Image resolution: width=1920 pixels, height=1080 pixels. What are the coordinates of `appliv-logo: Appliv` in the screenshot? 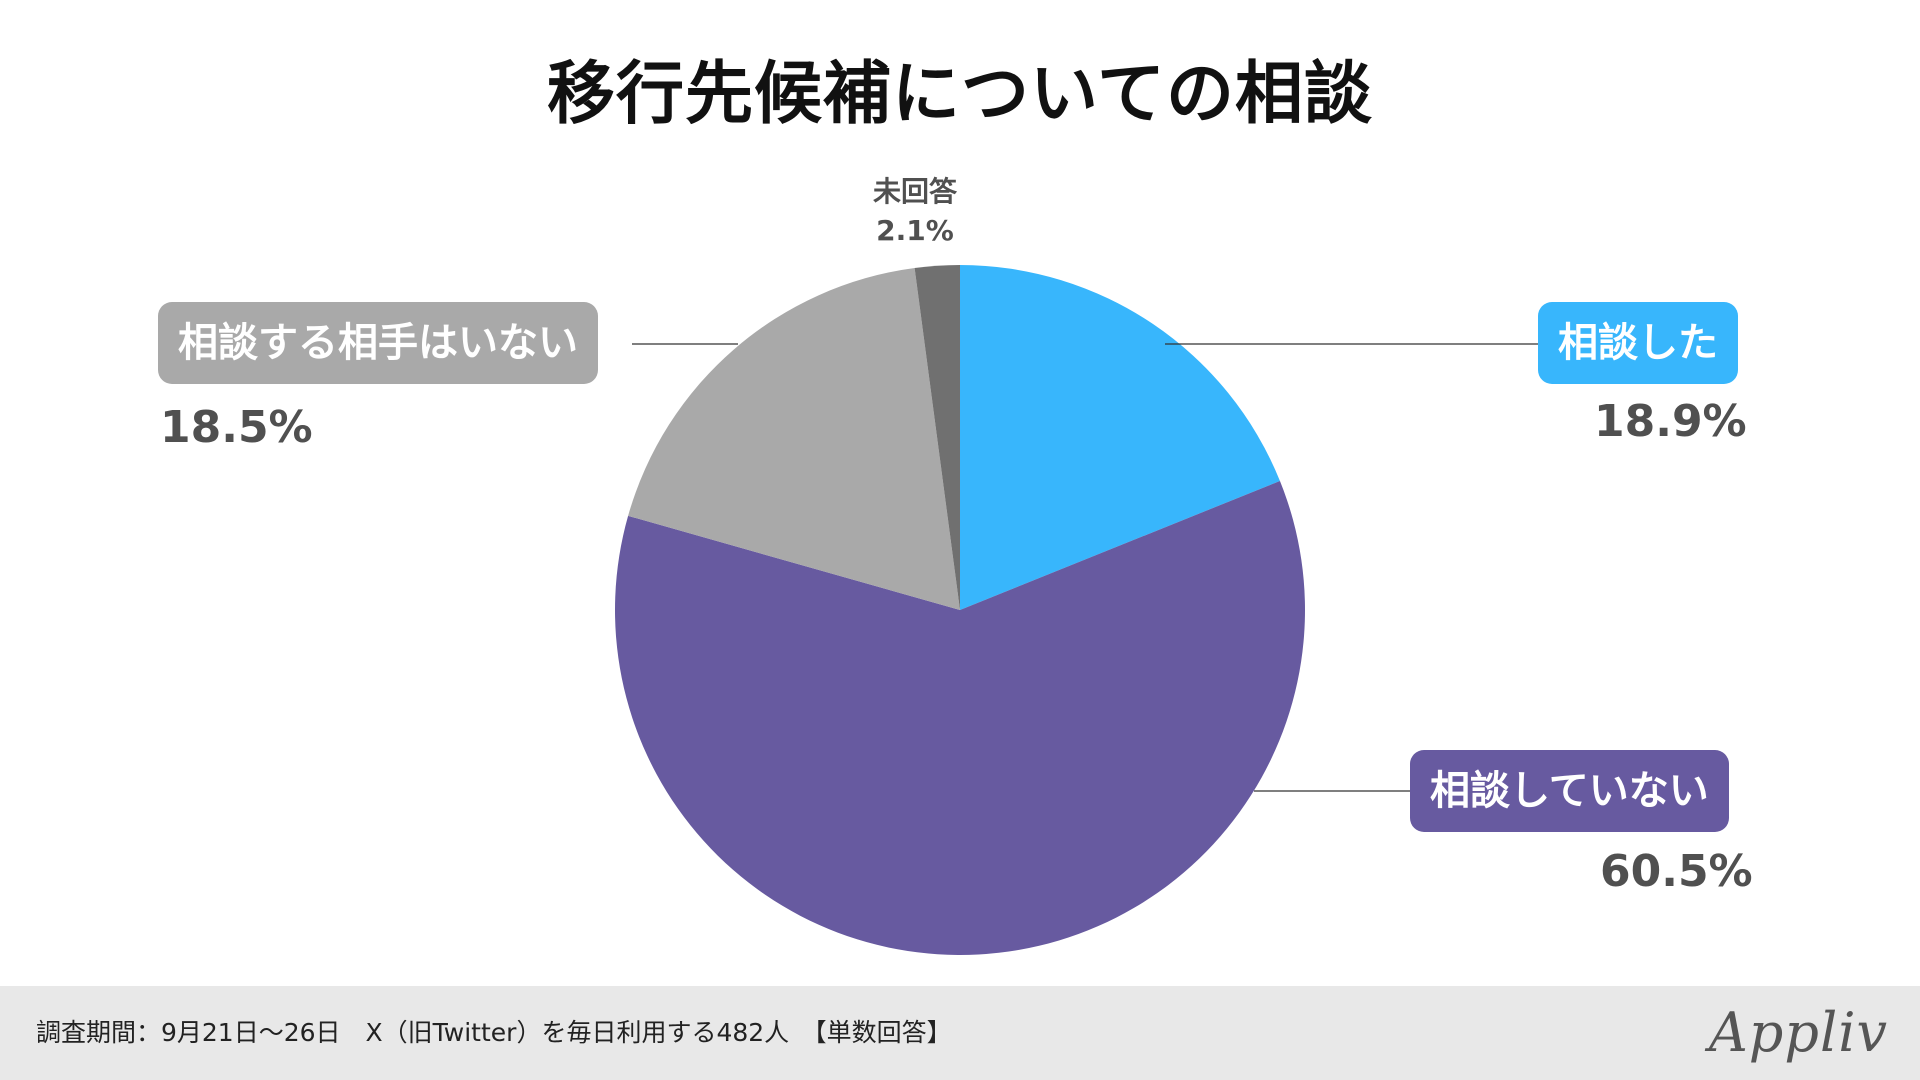 It's located at (1798, 1032).